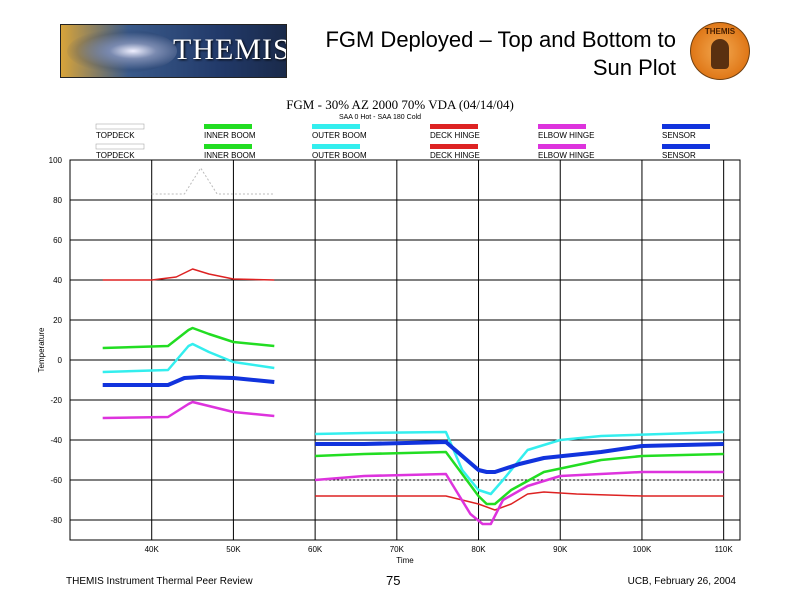  I want to click on y-axis-label: Temperature, so click(41, 349).